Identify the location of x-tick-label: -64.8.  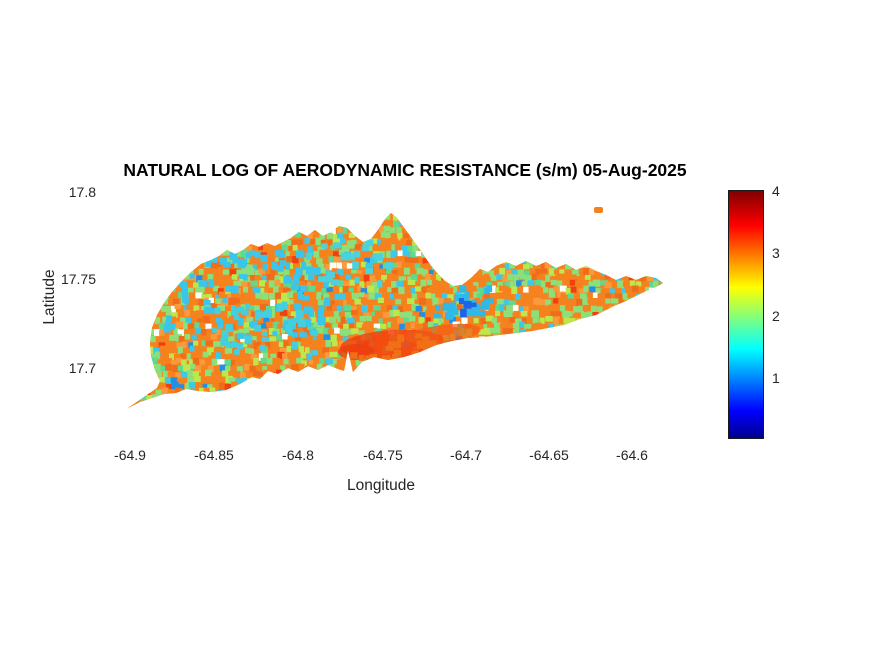
(298, 455).